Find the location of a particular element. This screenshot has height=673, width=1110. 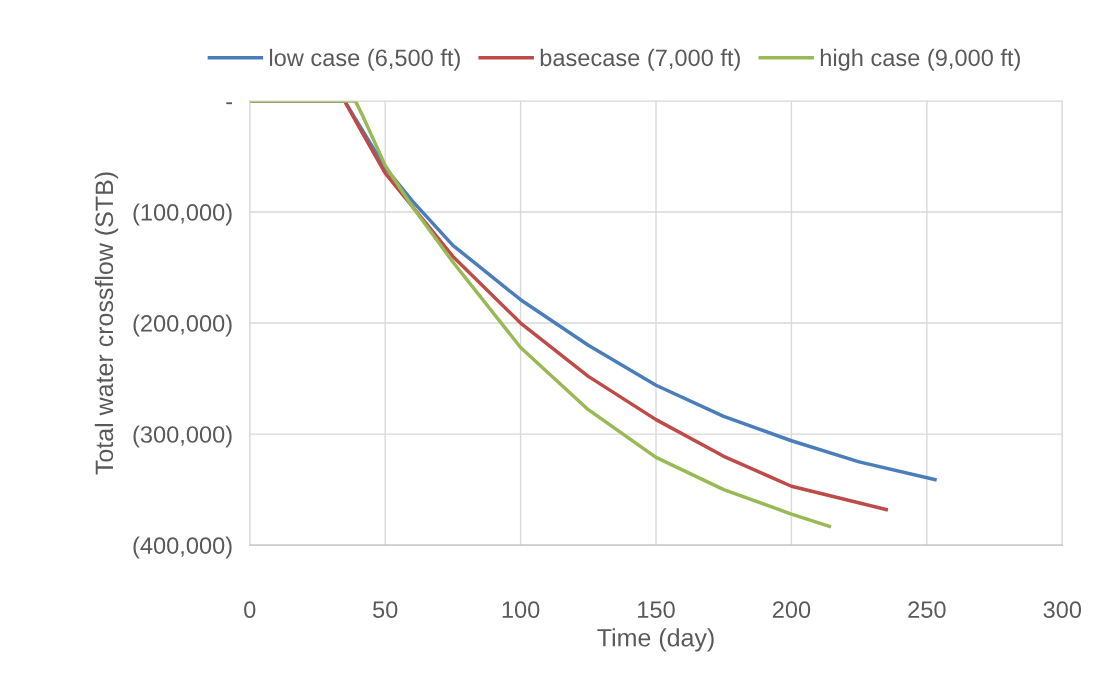

y-axis-title: Total water crossflow (STB) is located at coordinates (106, 323).